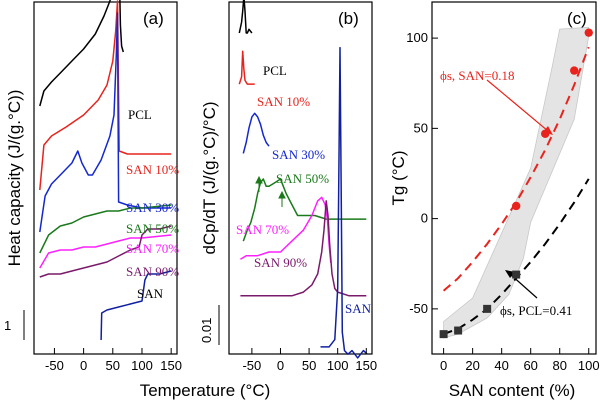 This screenshot has width=600, height=406. Describe the element at coordinates (209, 177) in the screenshot. I see `panel-b-y-axis-label: dCp/dT (J/(g.°C)/°C)` at that location.